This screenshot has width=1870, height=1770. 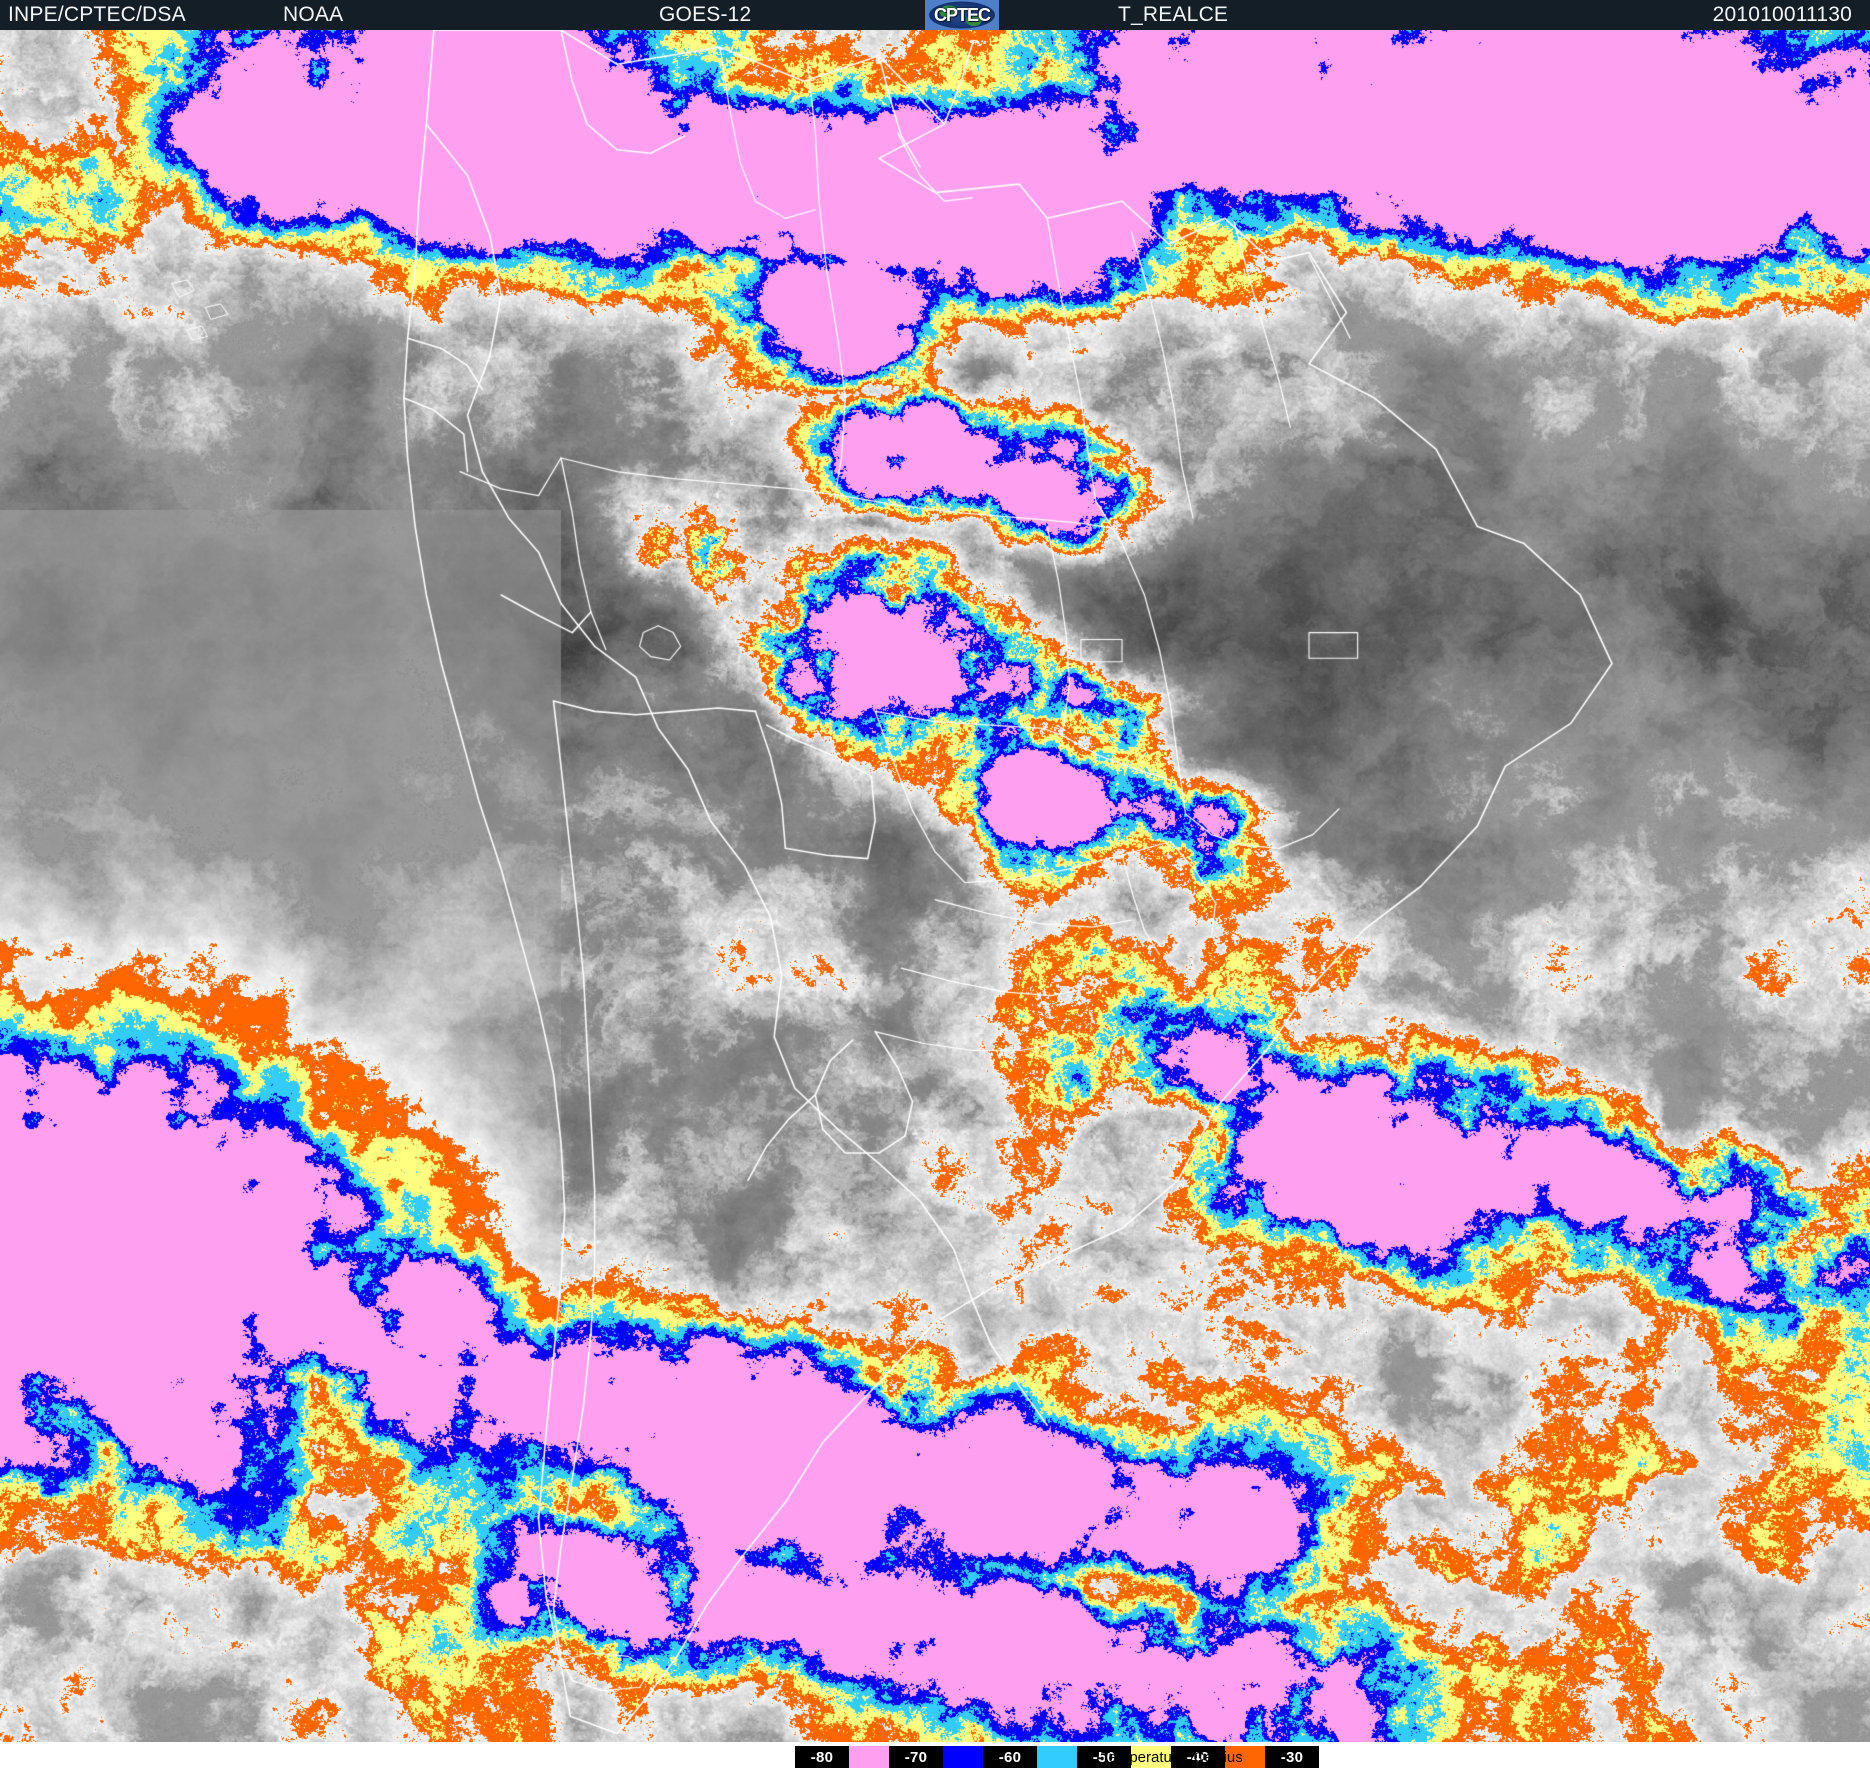 I want to click on legend-label-minus70: -70, so click(x=916, y=1757).